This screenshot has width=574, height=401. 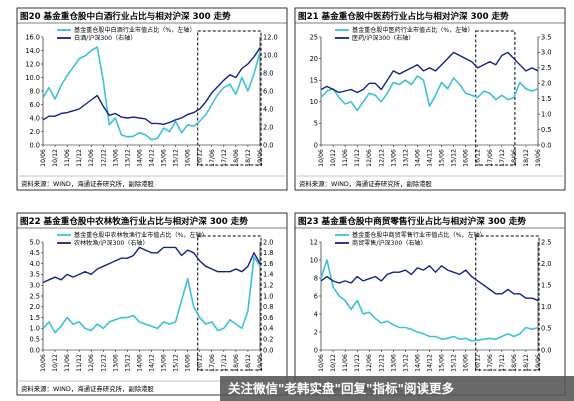 I want to click on right-tick-label: 3.0, so click(x=546, y=53).